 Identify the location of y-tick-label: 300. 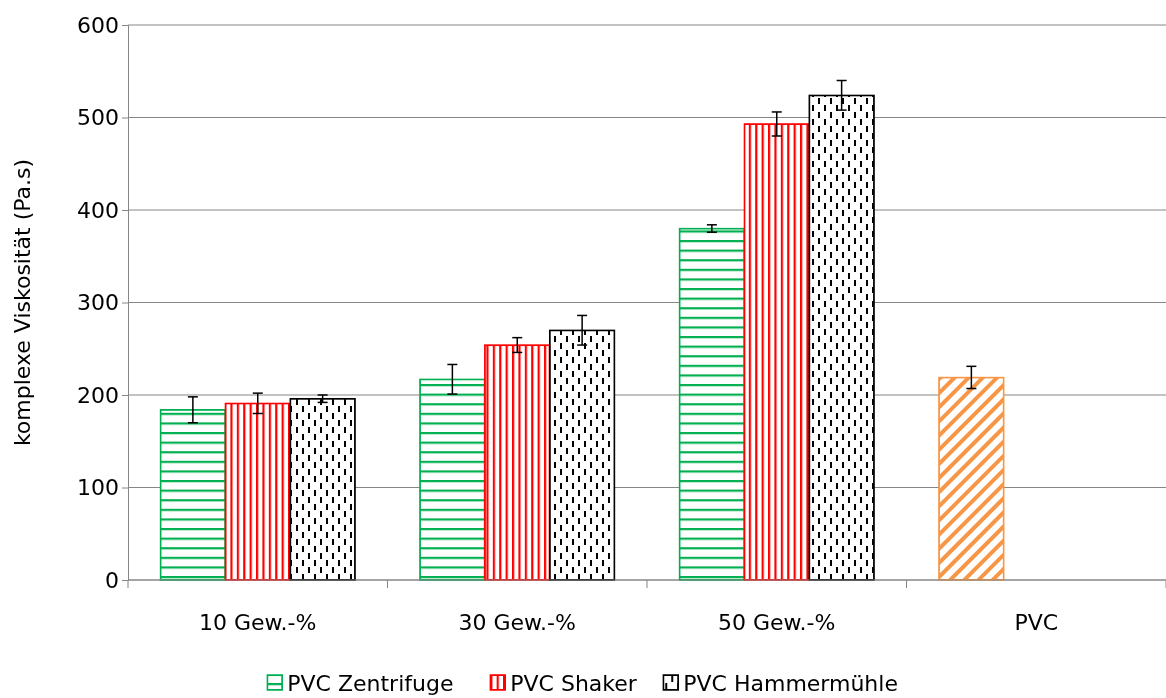
(98, 303).